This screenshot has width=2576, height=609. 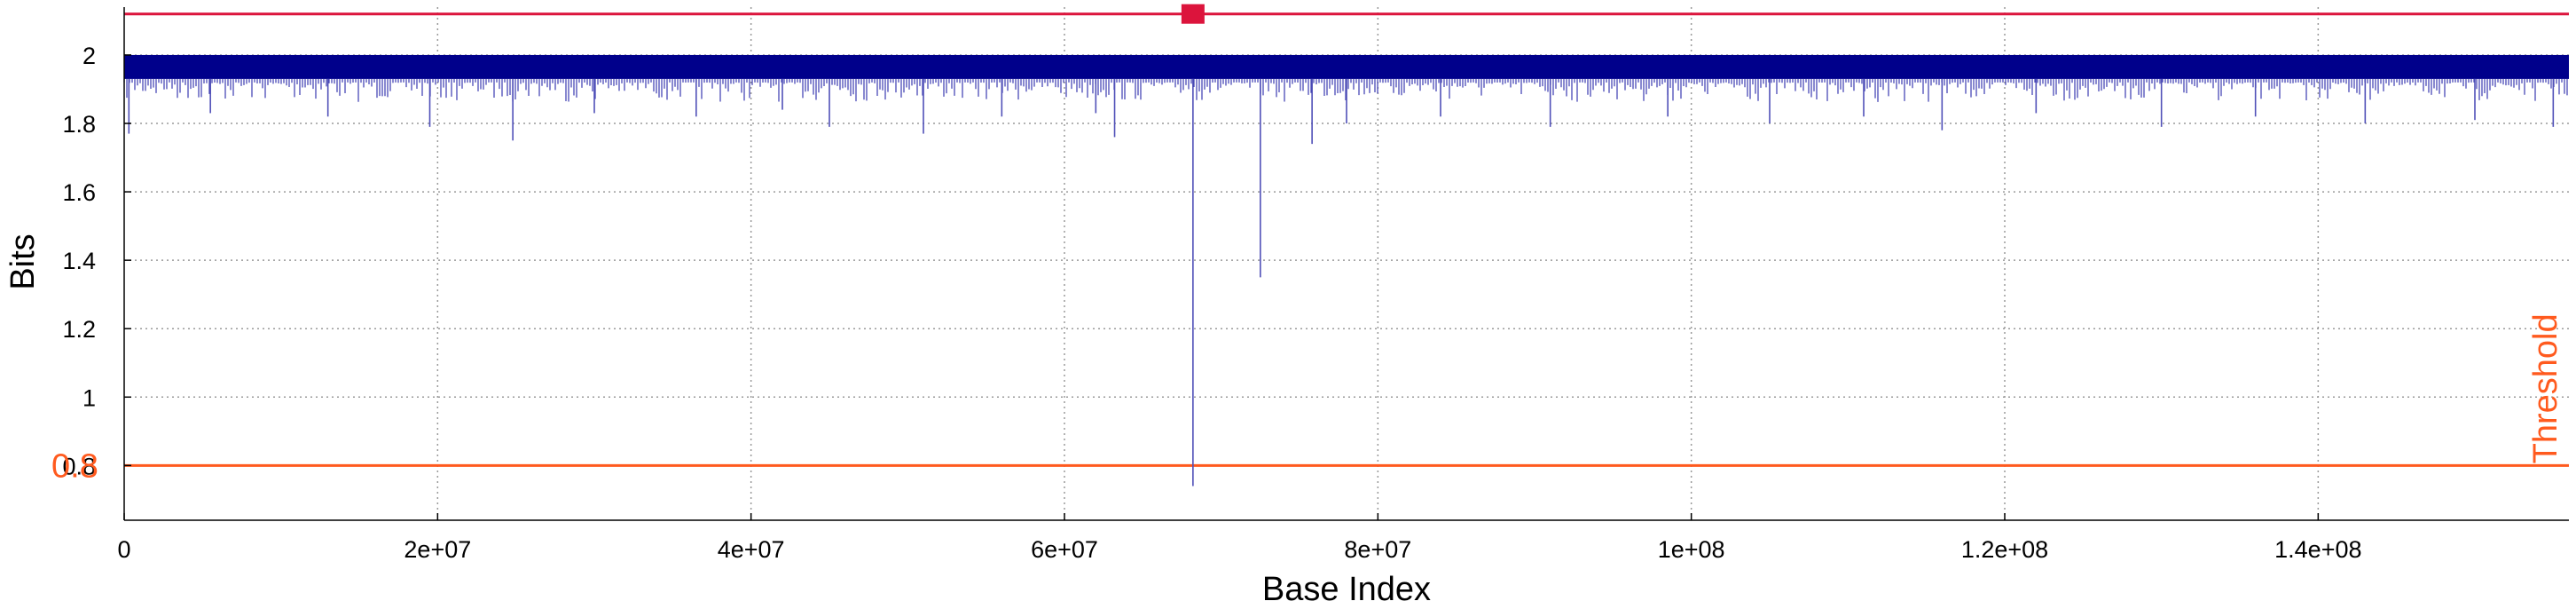 I want to click on y-axis-title: Bits, so click(x=23, y=261).